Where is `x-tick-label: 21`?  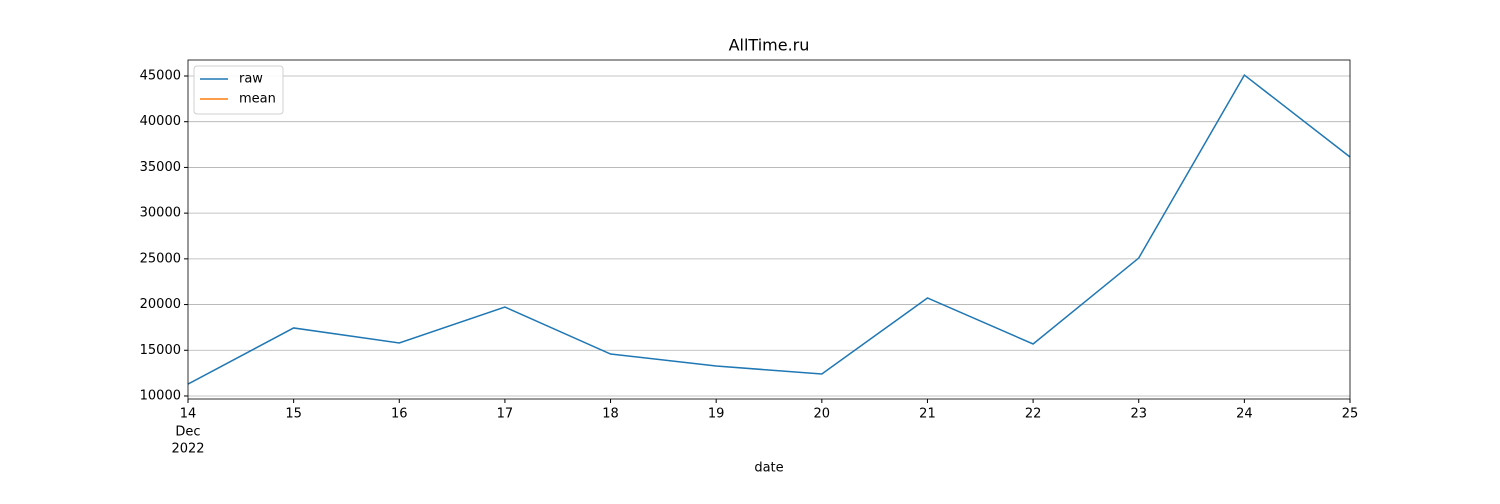
x-tick-label: 21 is located at coordinates (927, 414).